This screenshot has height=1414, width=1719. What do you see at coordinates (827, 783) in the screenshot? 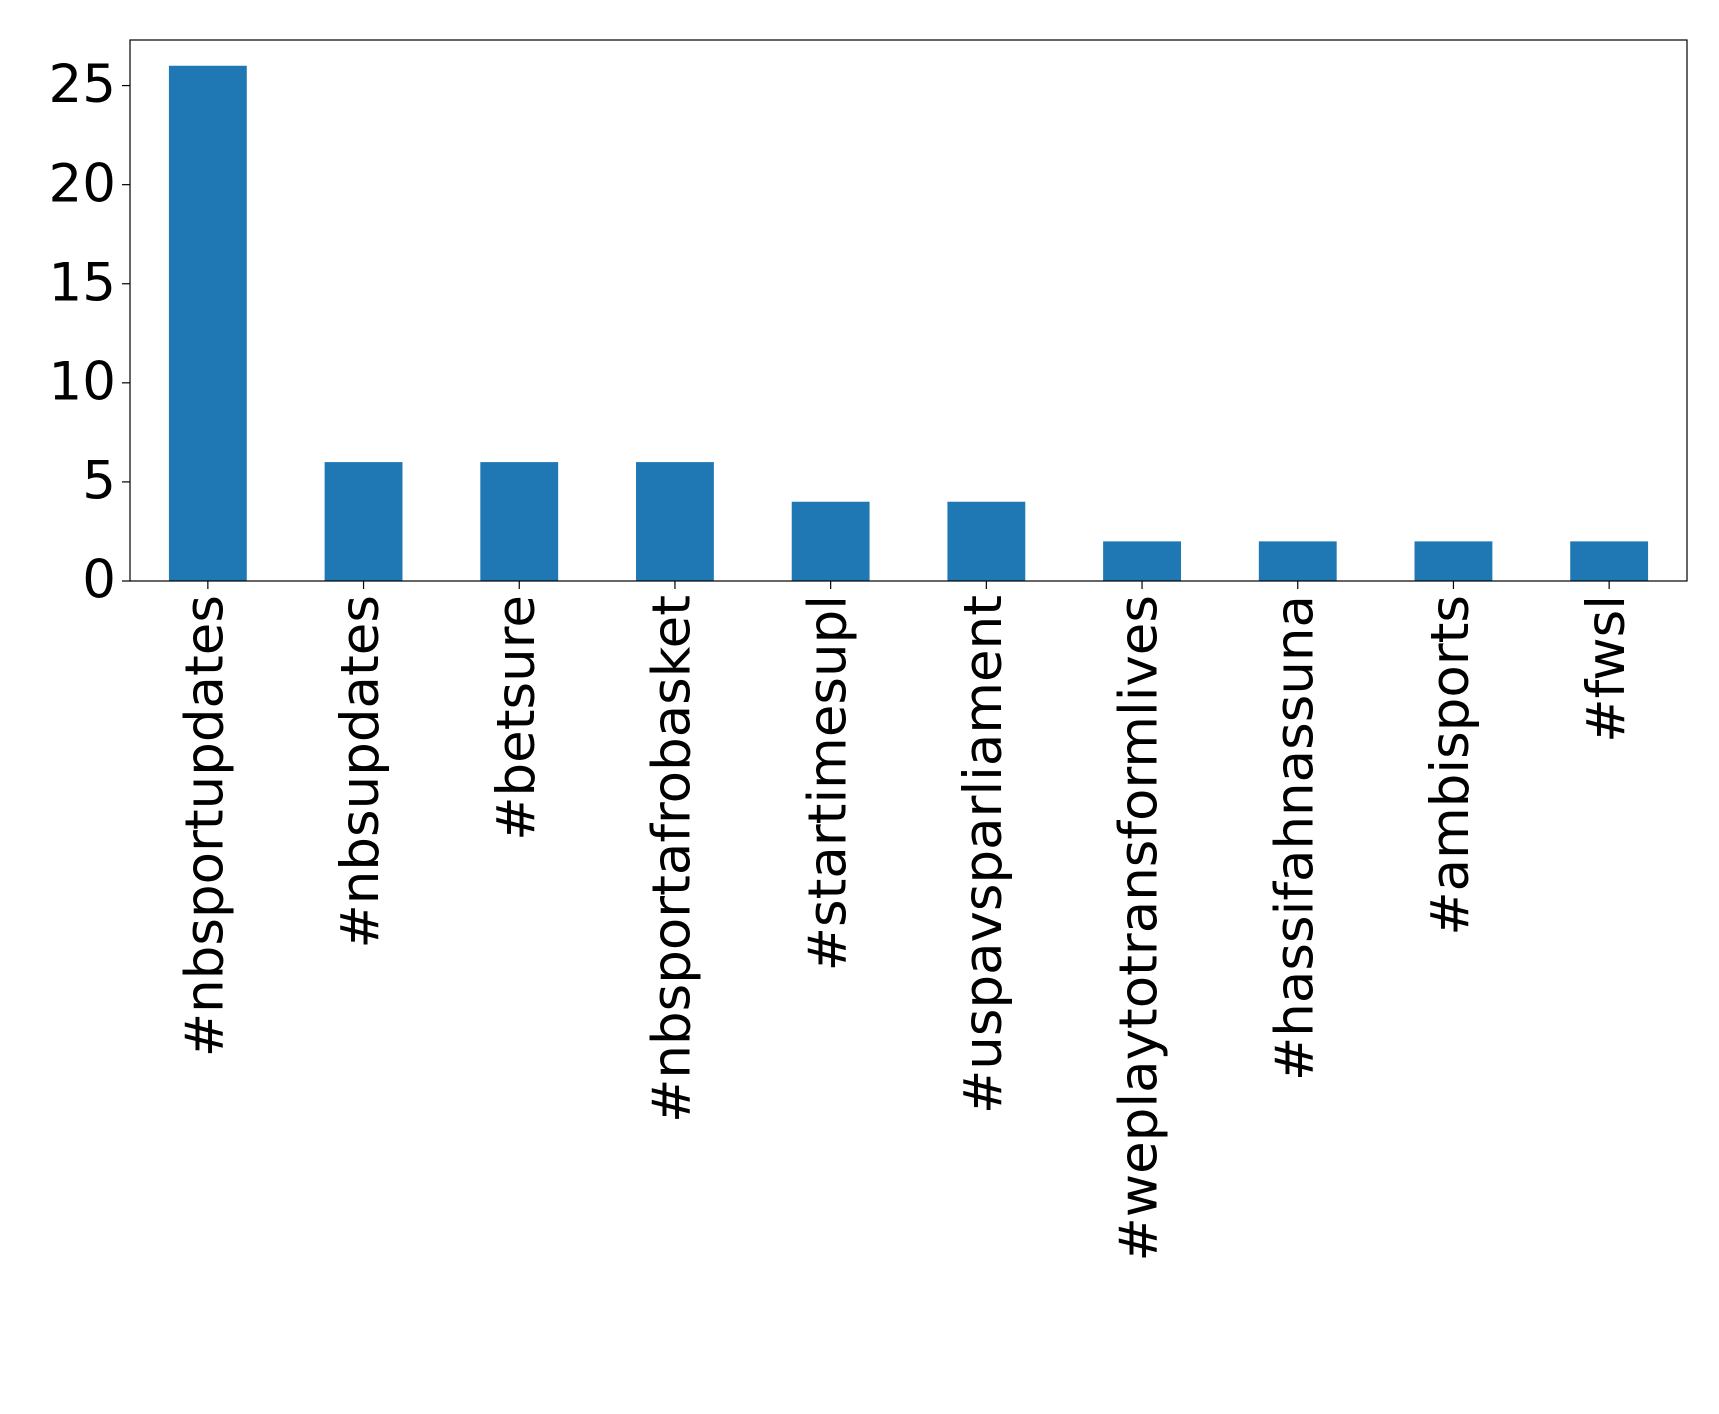
I see `x-tick-label: #startimesupl` at bounding box center [827, 783].